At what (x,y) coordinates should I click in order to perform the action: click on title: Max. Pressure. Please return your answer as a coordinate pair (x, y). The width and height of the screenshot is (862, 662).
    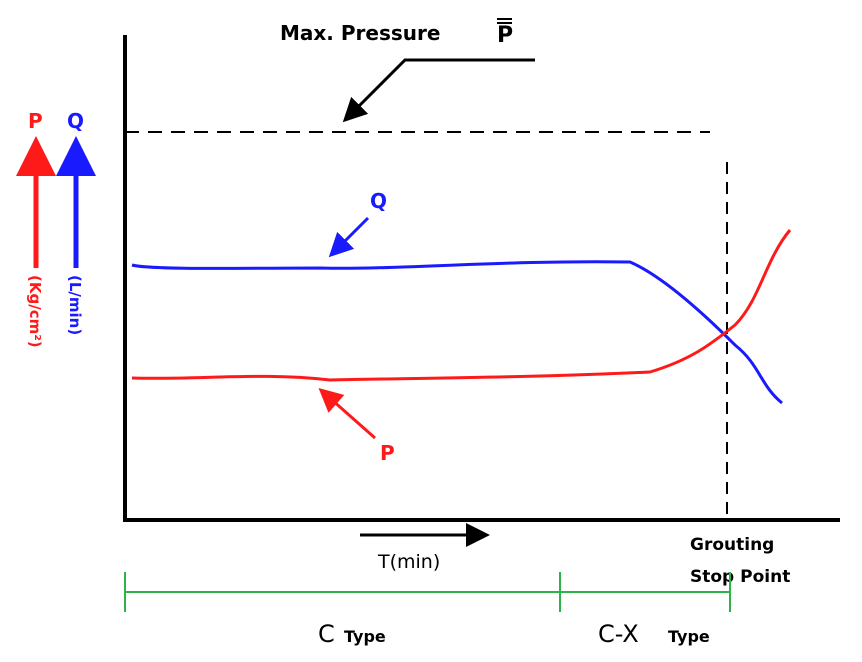
    Looking at the image, I should click on (360, 33).